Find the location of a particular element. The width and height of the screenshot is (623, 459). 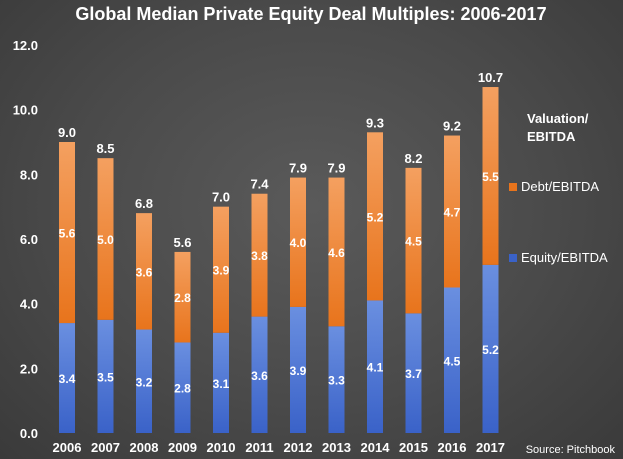

x-tick-label: 2014 is located at coordinates (376, 447).